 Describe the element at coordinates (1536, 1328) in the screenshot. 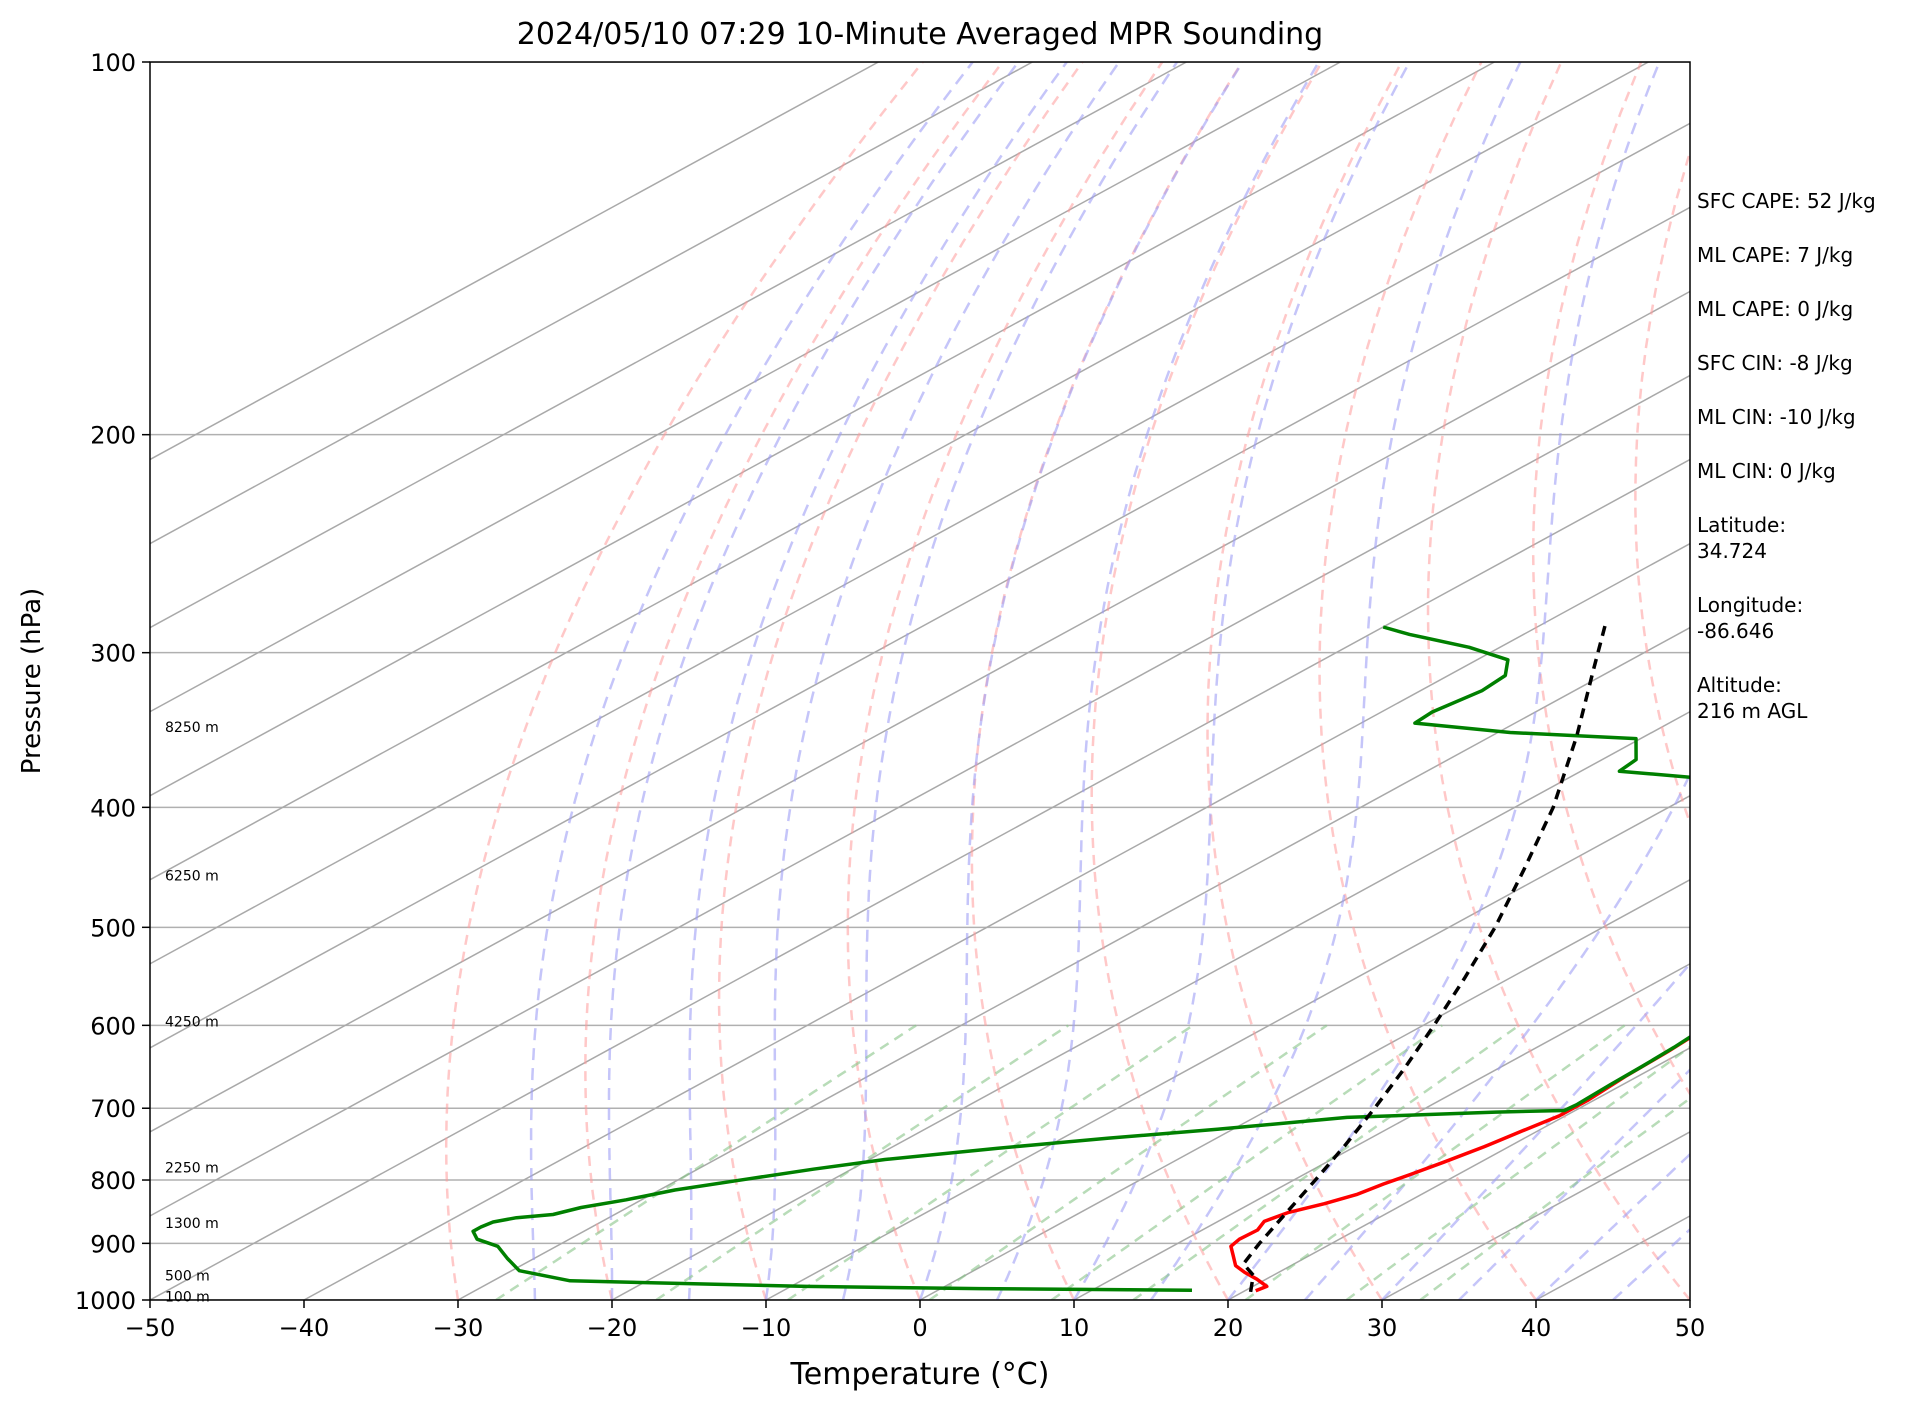

I see `x-tick-label: 40` at that location.